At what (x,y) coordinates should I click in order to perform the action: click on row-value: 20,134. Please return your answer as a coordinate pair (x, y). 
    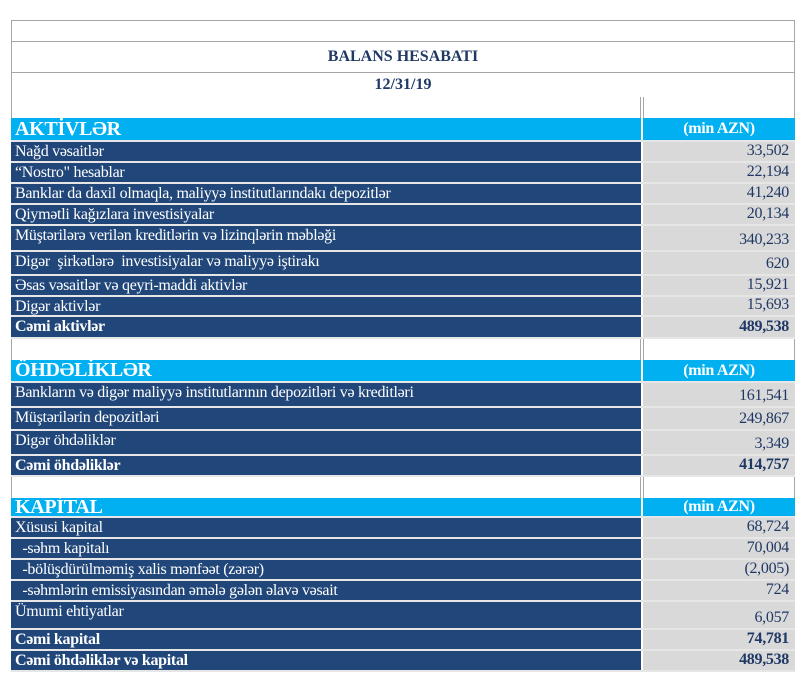
    Looking at the image, I should click on (719, 214).